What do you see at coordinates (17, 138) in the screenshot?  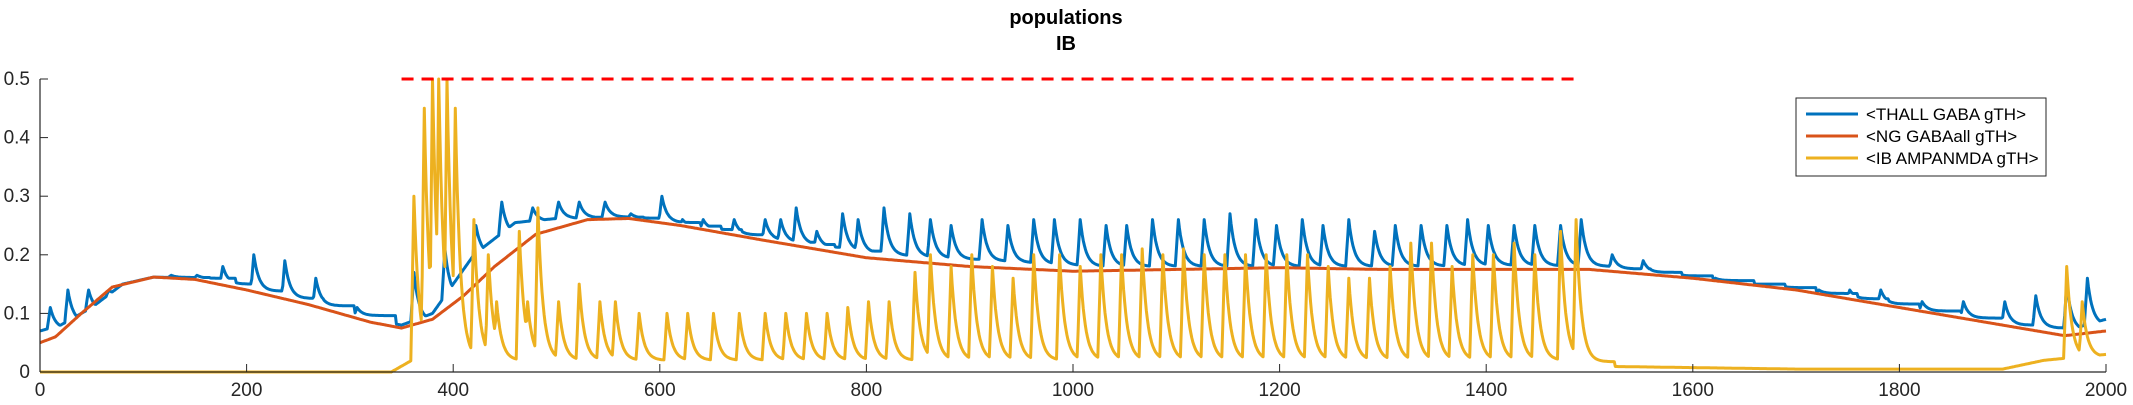 I see `y-tick-label: 0.4` at bounding box center [17, 138].